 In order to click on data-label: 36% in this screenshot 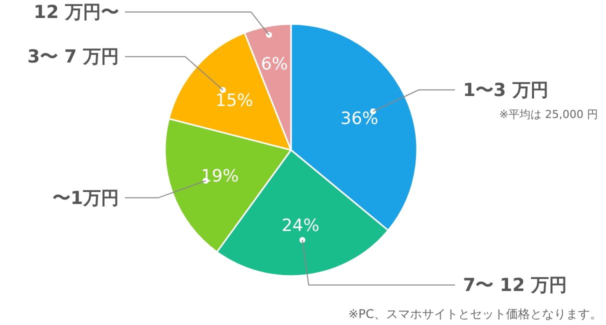, I will do `click(359, 118)`.